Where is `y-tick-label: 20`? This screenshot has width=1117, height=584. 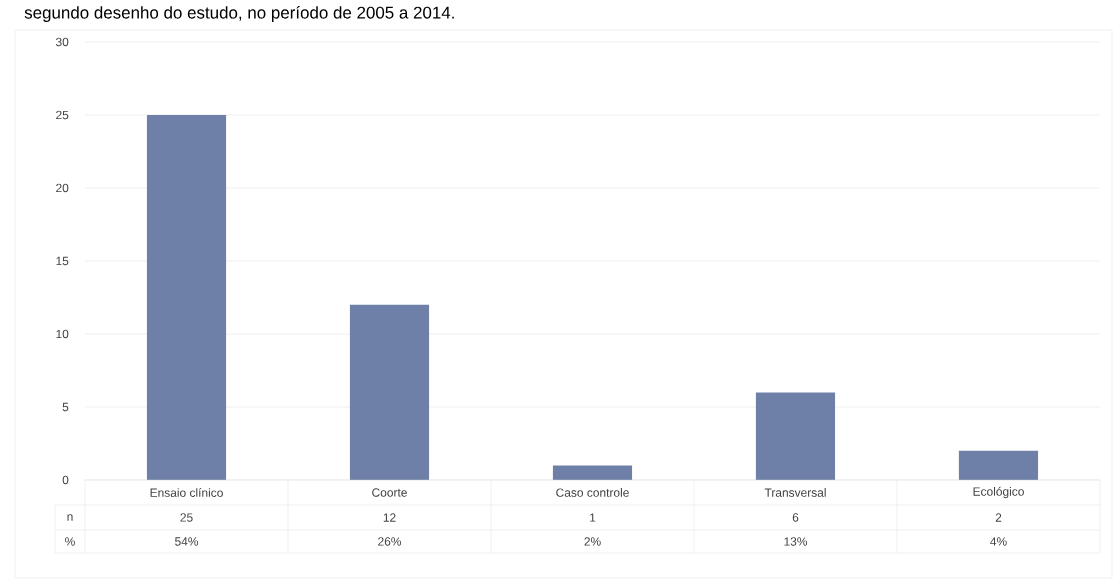 y-tick-label: 20 is located at coordinates (62, 188).